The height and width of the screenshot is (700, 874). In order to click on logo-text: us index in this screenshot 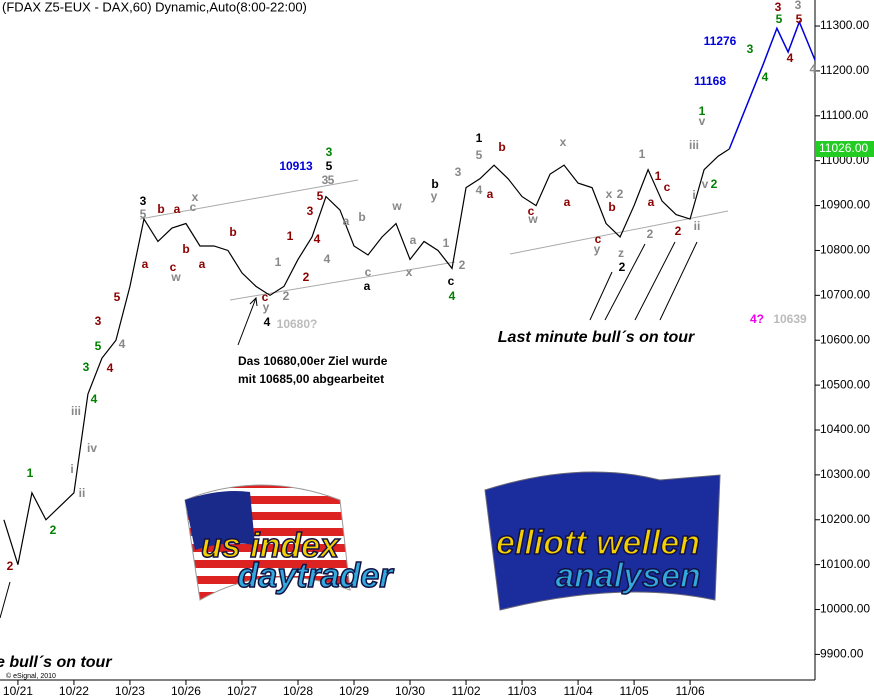, I will do `click(271, 546)`.